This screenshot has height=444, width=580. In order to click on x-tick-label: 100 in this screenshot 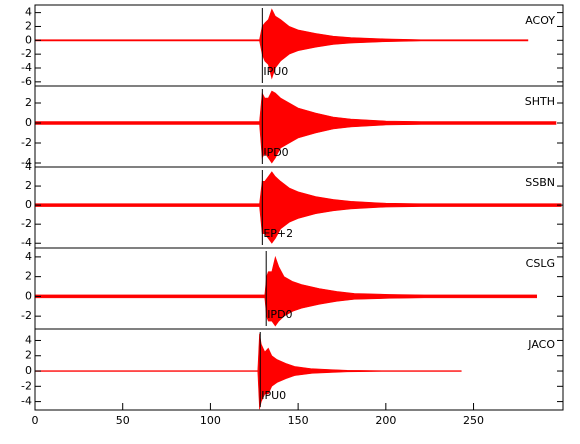, I will do `click(210, 420)`.